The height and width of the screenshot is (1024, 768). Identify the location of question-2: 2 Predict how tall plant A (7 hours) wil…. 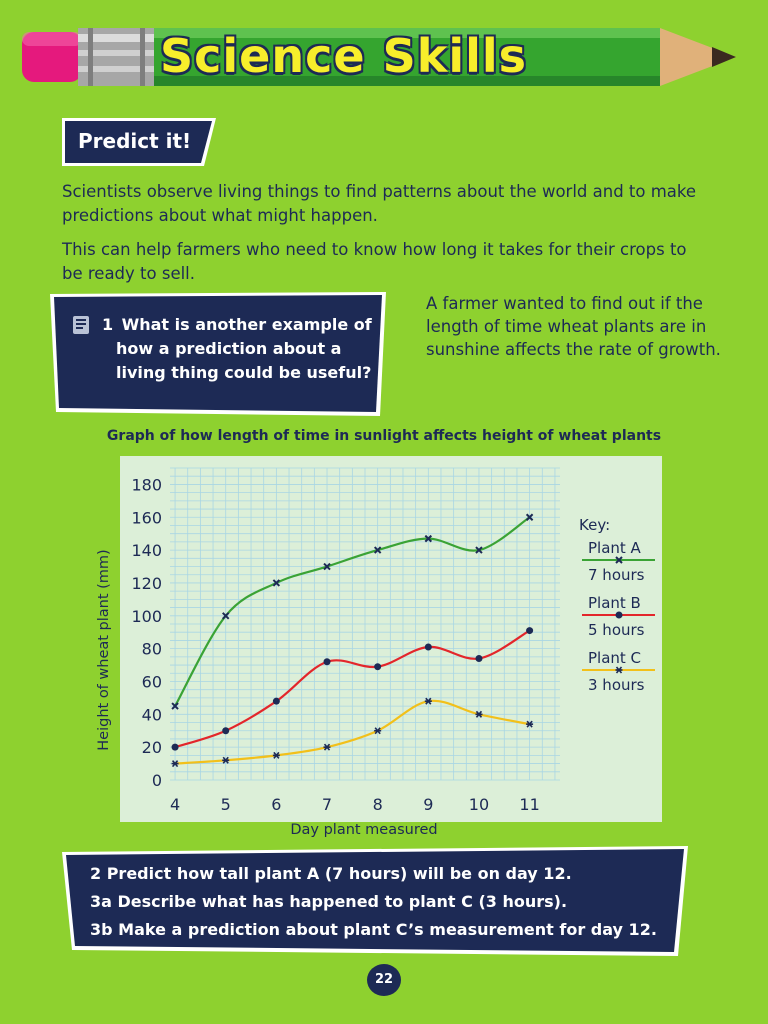
(331, 873).